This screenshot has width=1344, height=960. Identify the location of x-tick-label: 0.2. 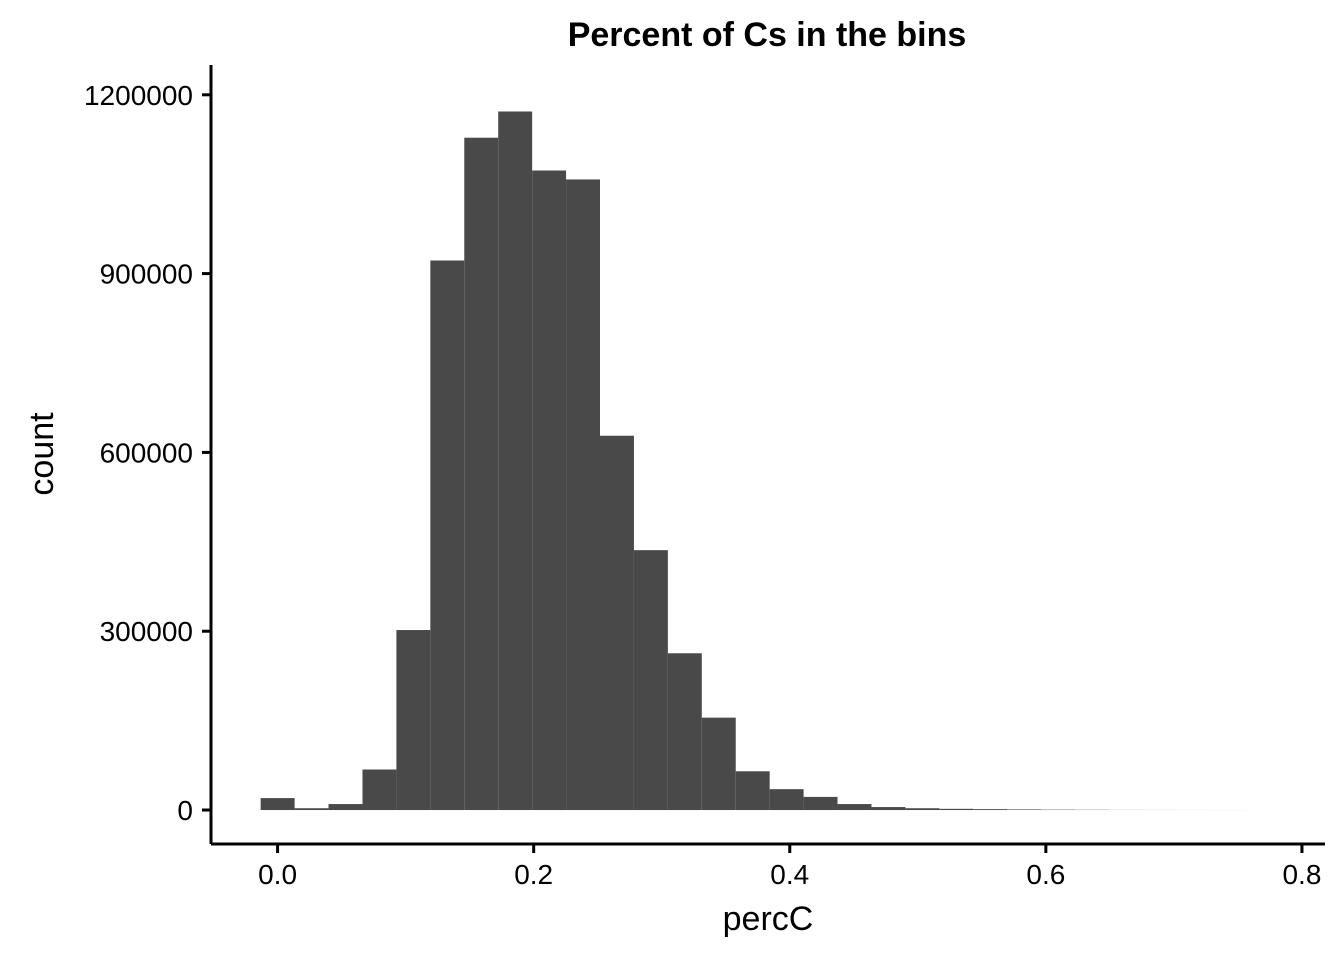
(533, 874).